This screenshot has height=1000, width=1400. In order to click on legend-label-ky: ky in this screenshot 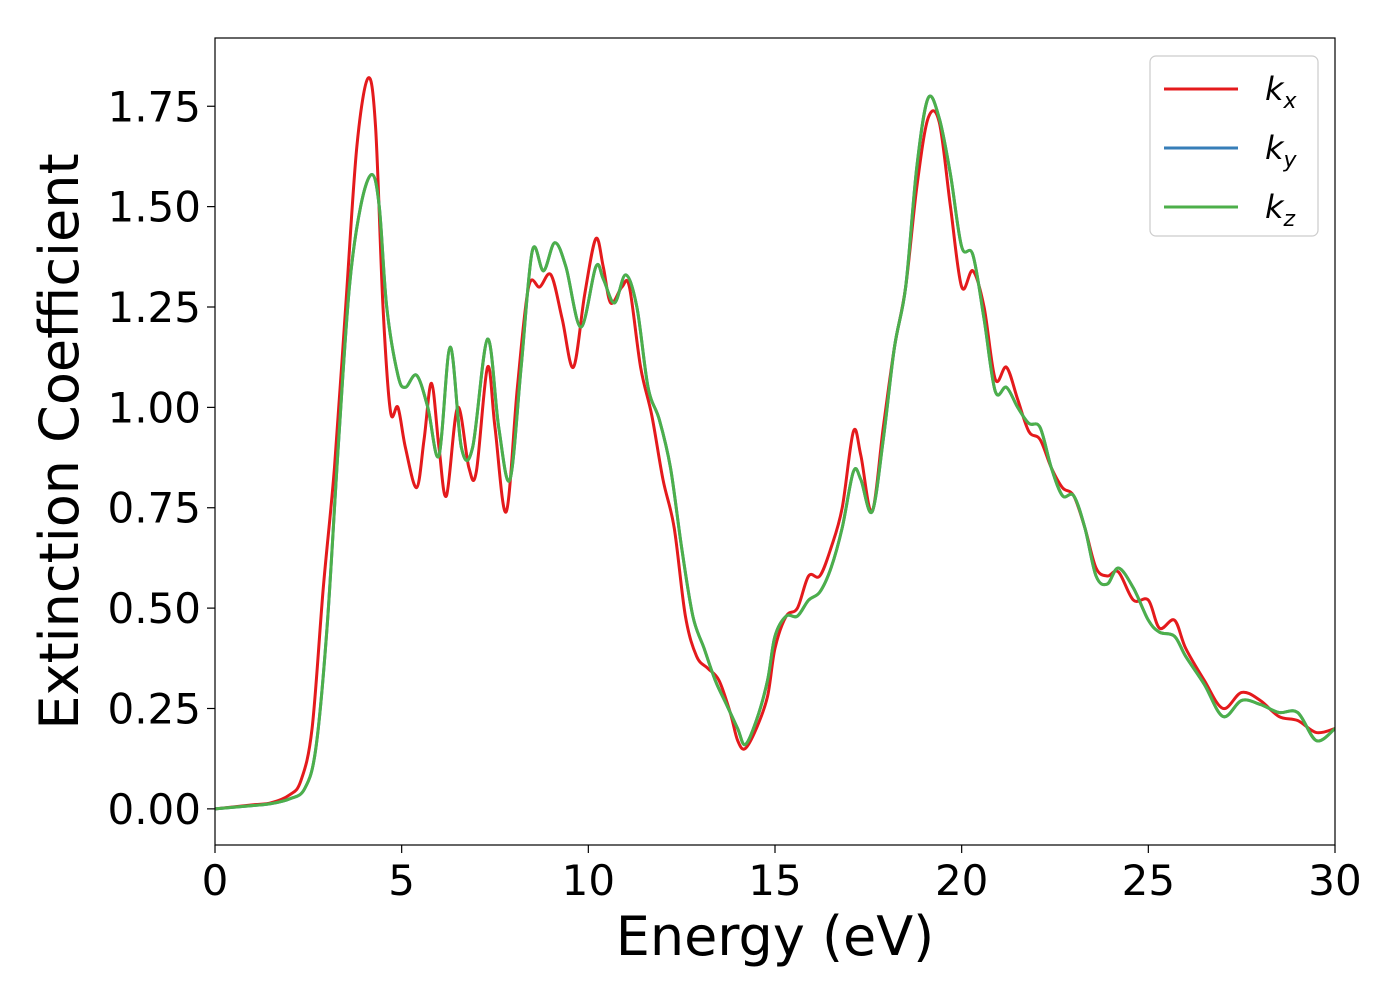, I will do `click(1281, 151)`.